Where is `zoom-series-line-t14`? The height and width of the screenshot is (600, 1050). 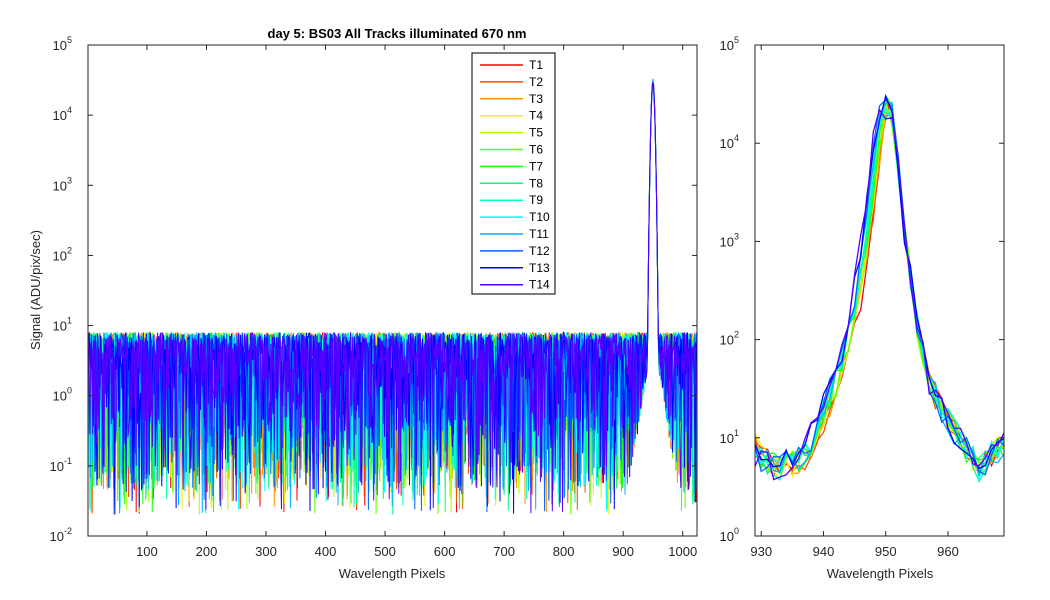
zoom-series-line-t14 is located at coordinates (879, 294).